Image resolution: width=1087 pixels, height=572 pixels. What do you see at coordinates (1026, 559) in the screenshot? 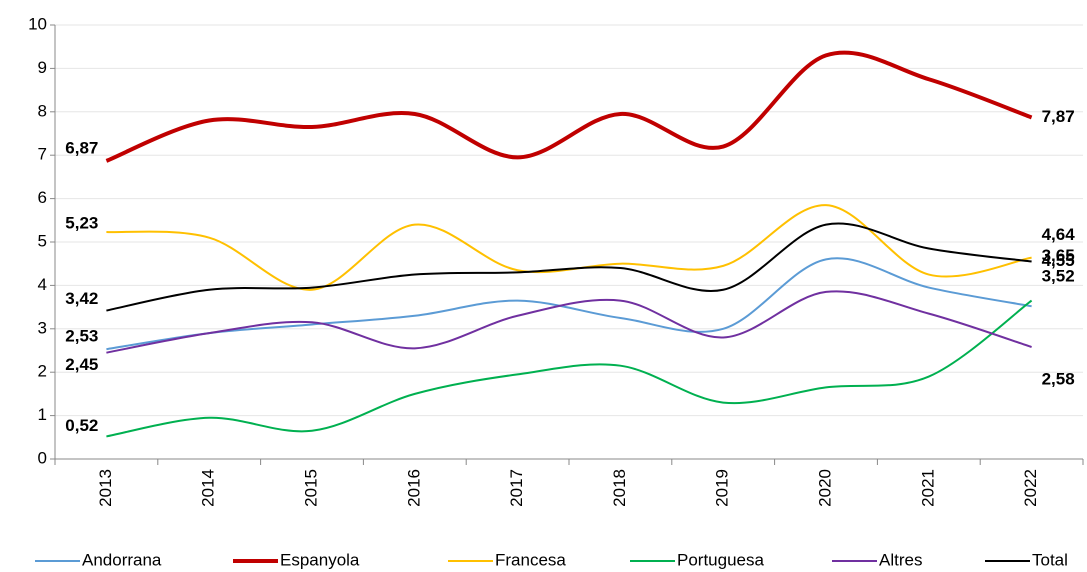
I see `legend-item: Total` at bounding box center [1026, 559].